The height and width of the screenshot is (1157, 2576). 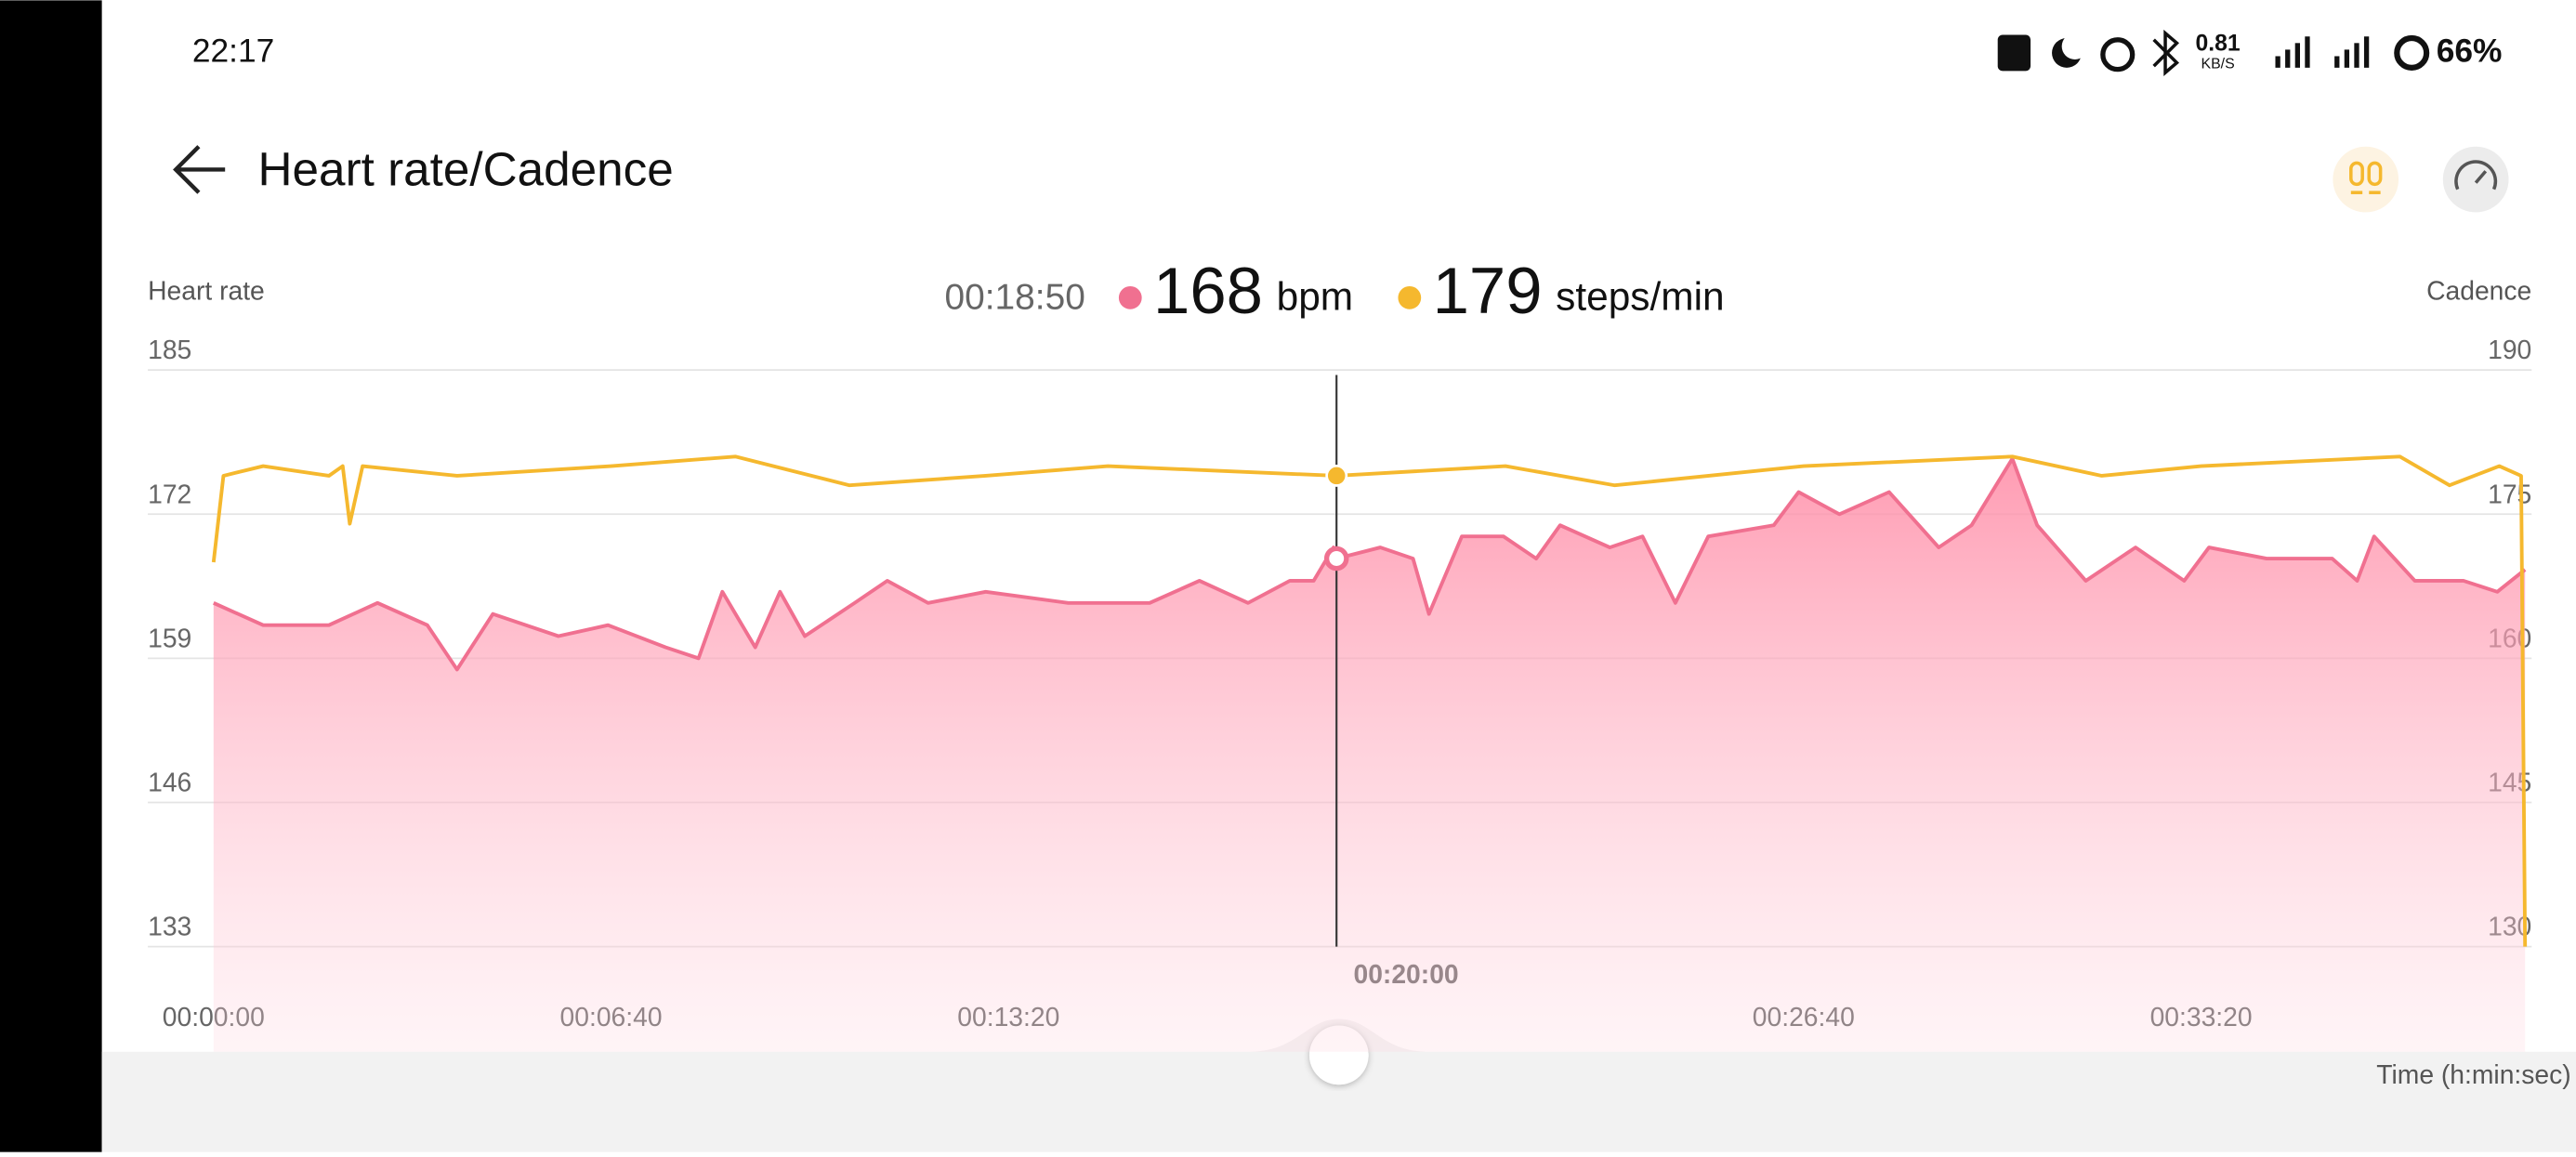 I want to click on readout-hr: 168, so click(x=1208, y=290).